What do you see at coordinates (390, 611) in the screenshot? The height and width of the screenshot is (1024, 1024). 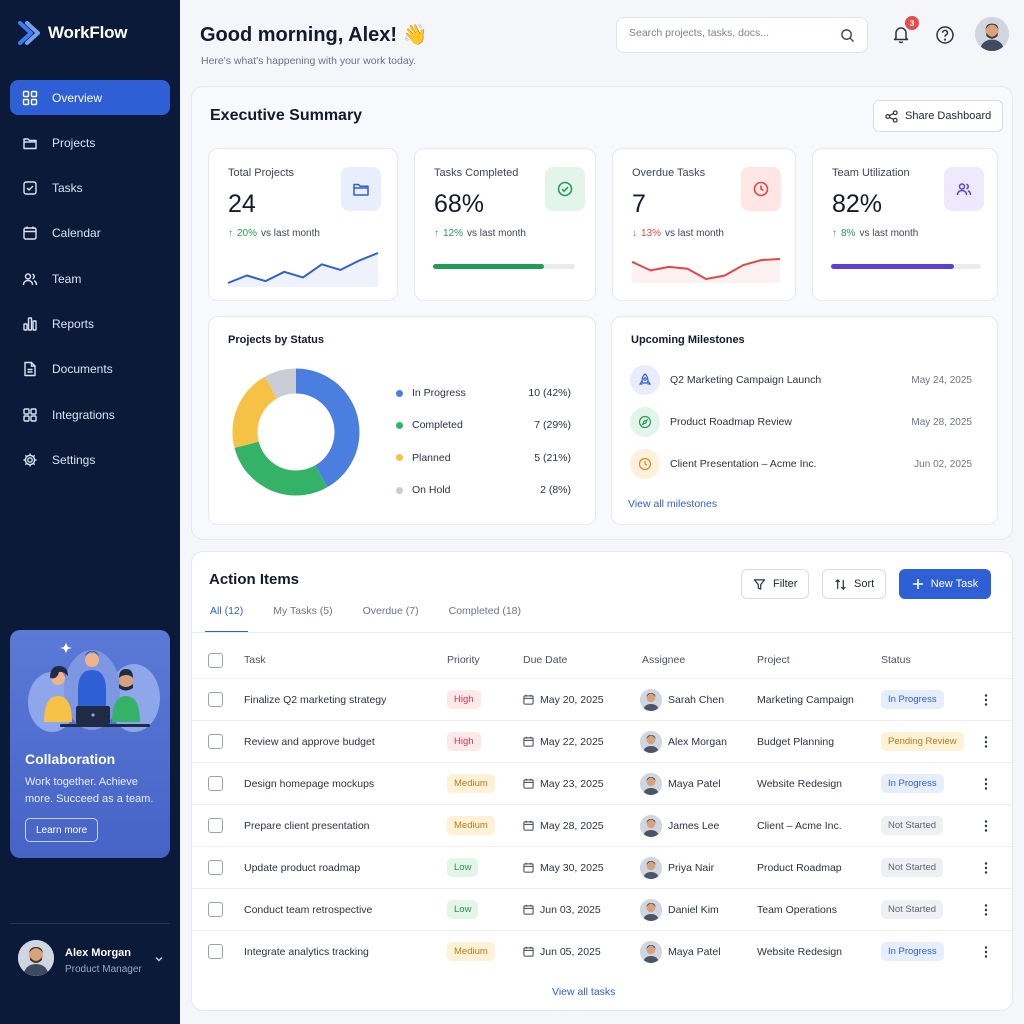 I see `tab-overdue: Overdue (7)` at bounding box center [390, 611].